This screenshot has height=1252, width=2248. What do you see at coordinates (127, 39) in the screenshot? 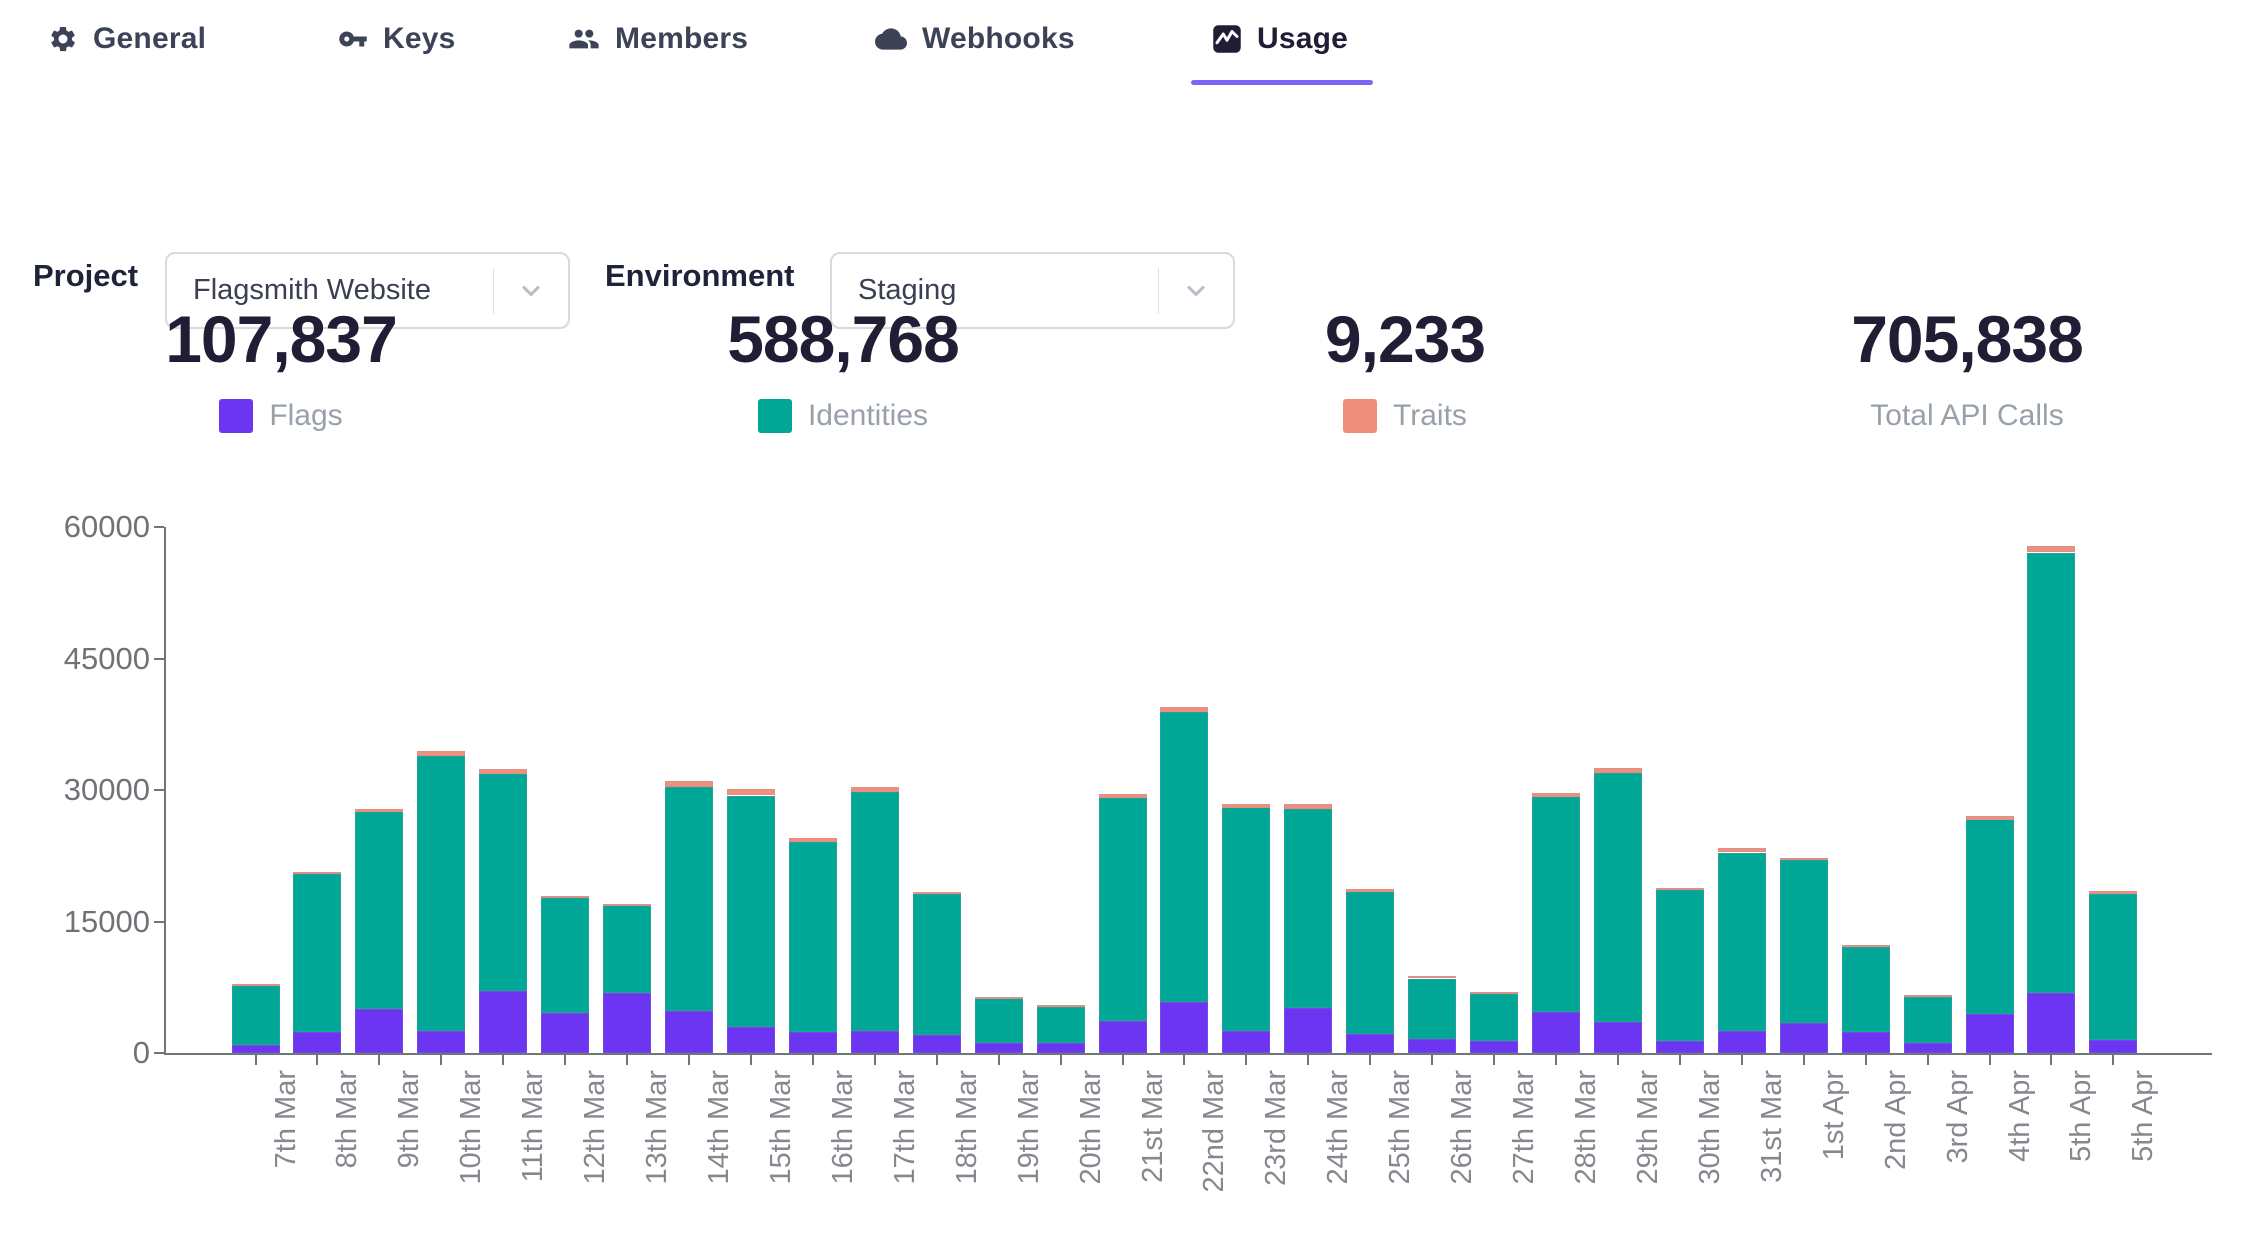
I see `tab-general: General` at bounding box center [127, 39].